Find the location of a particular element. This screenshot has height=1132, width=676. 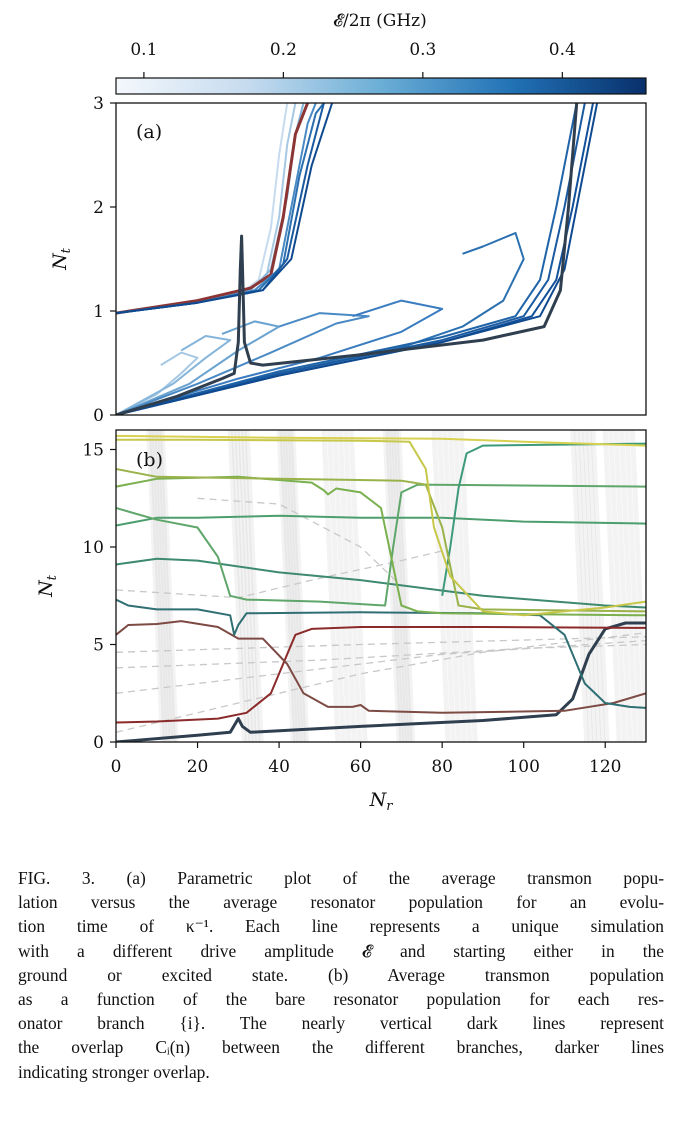

a-ytick-label: 0 is located at coordinates (98, 416).